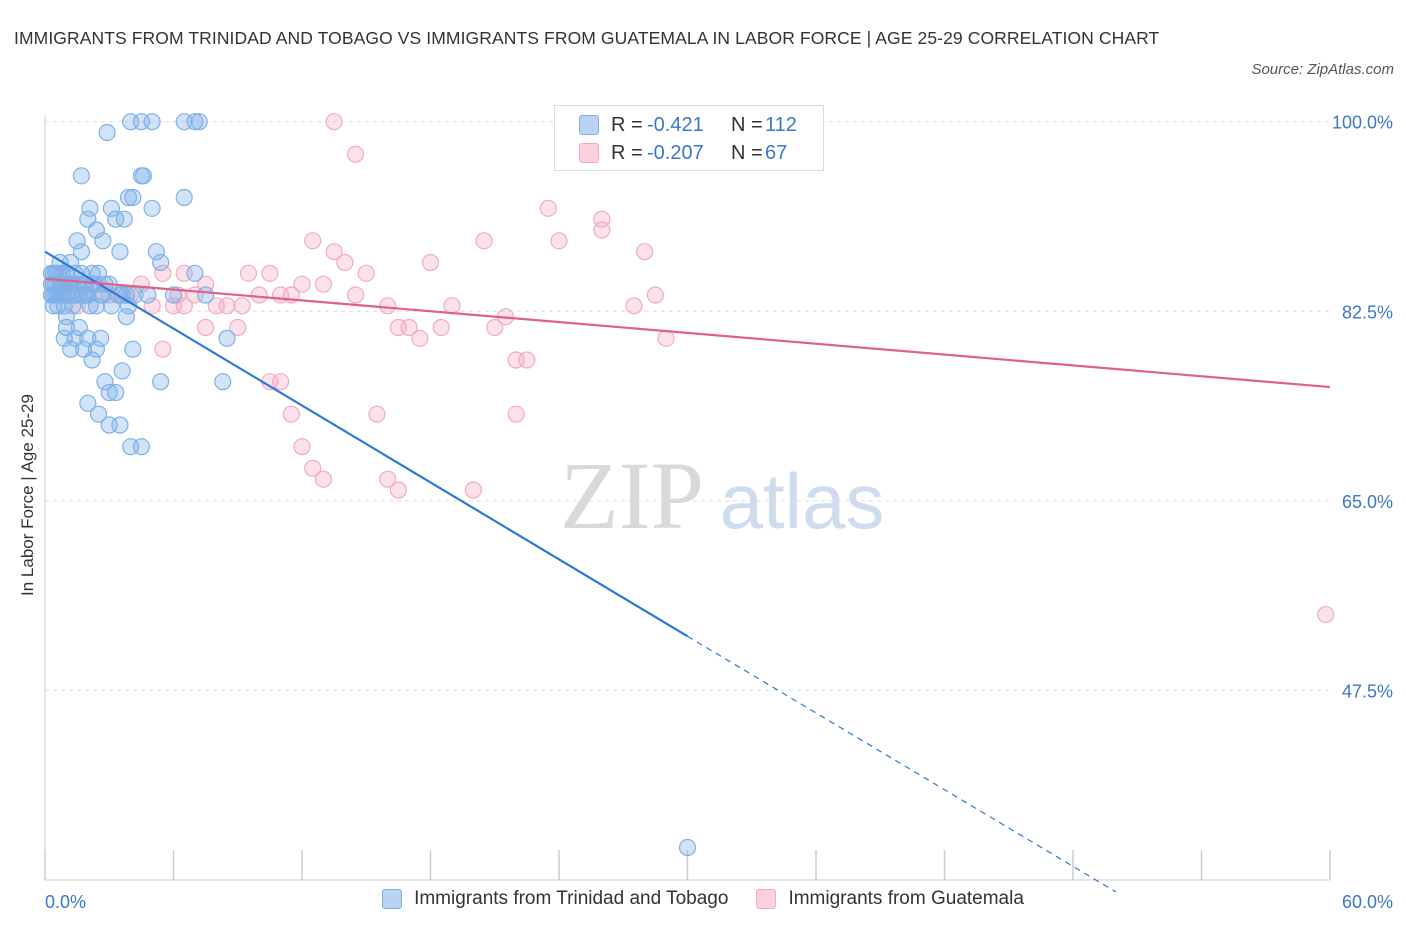  Describe the element at coordinates (781, 124) in the screenshot. I see `legend-n-value-trinidad: 112` at that location.